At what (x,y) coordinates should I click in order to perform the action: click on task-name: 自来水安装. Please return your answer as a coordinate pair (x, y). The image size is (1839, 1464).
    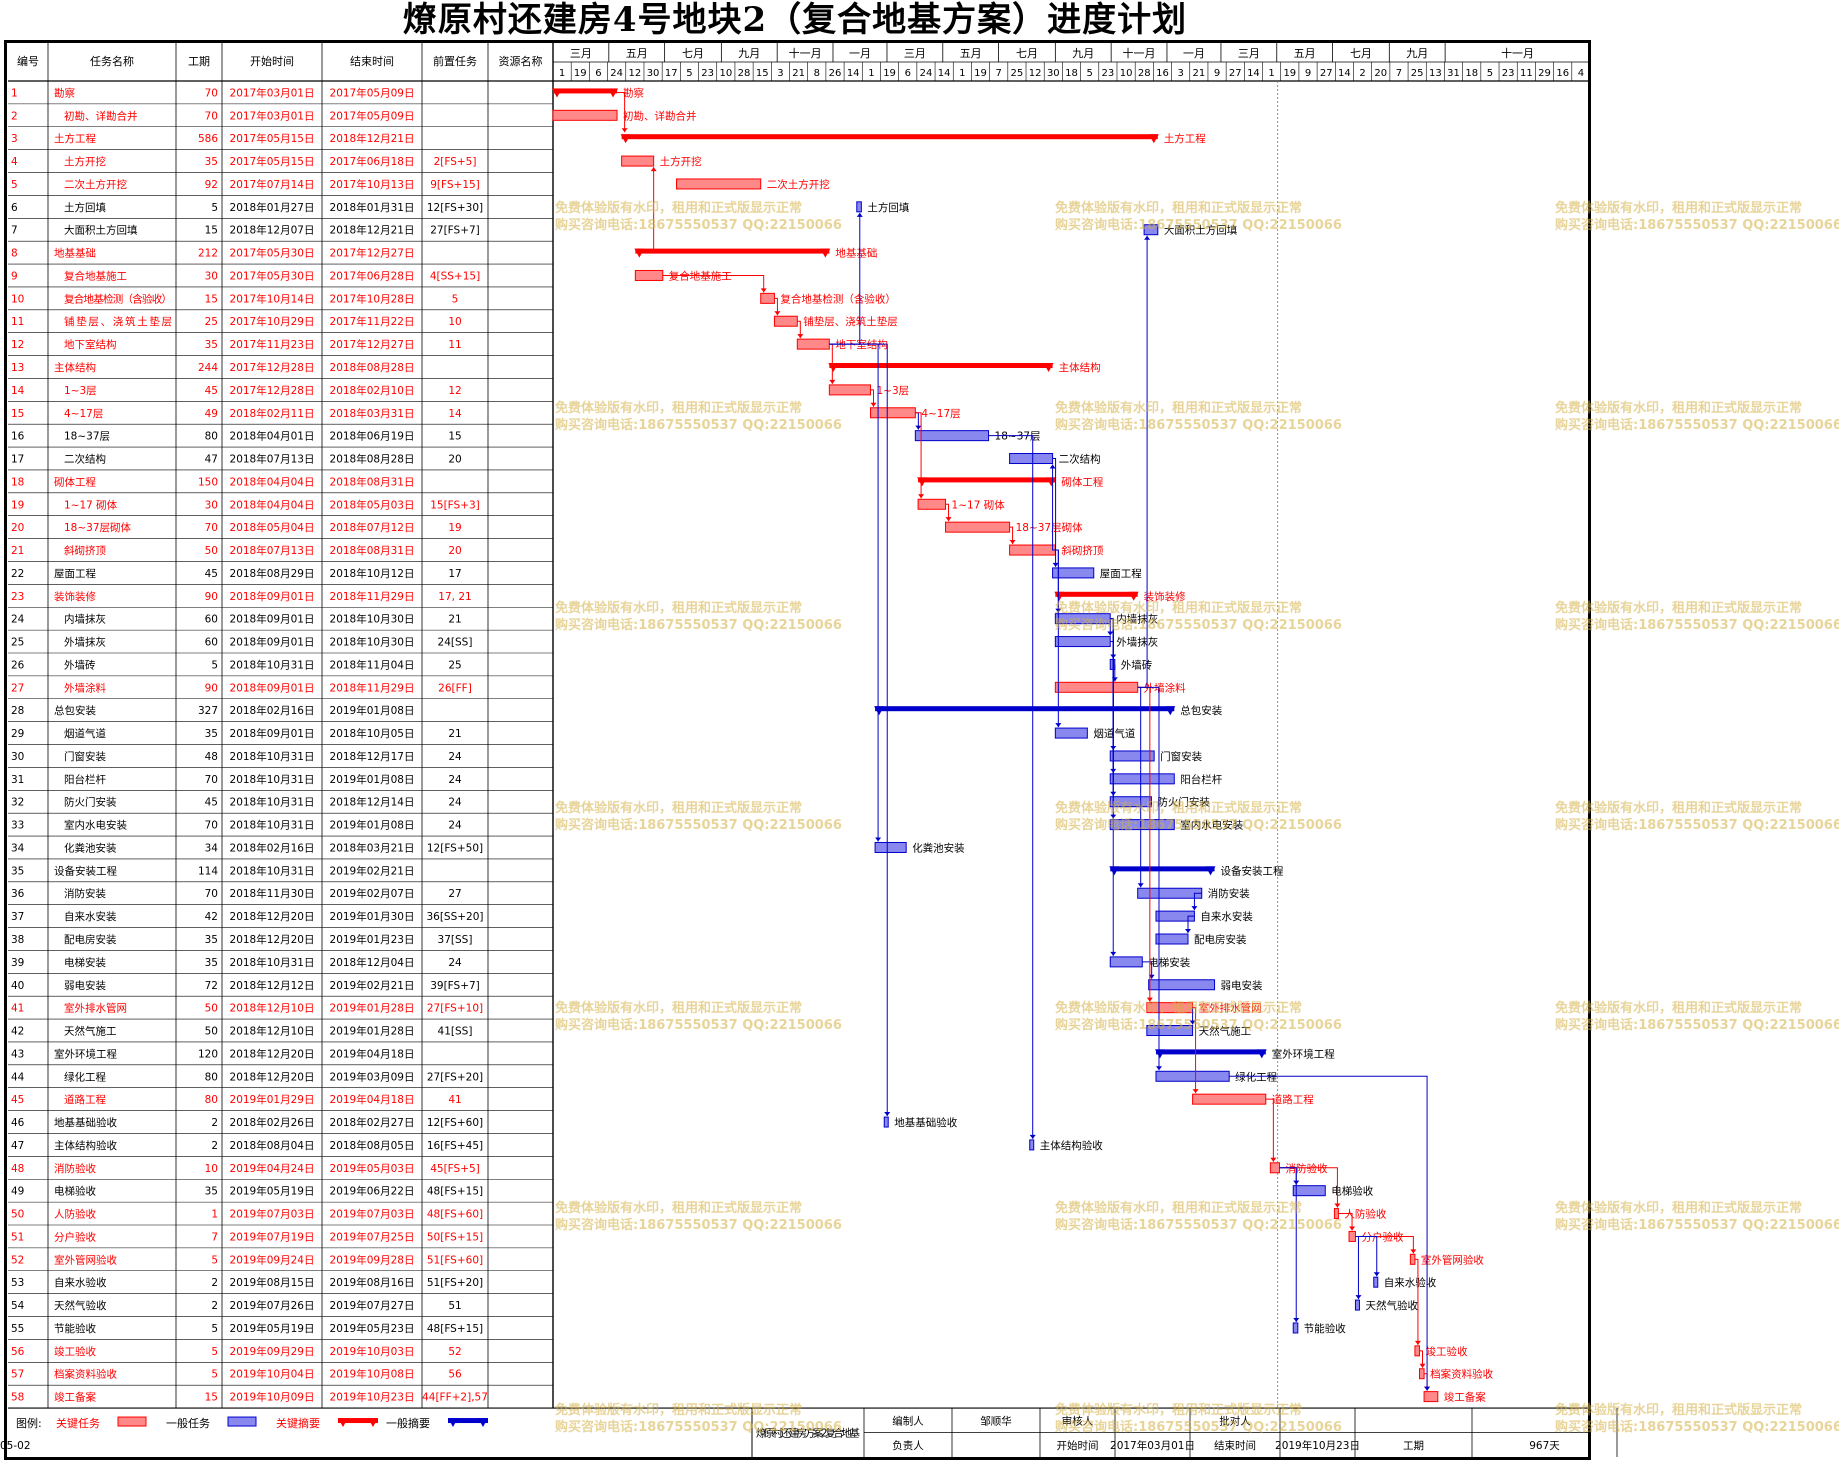
    Looking at the image, I should click on (90, 916).